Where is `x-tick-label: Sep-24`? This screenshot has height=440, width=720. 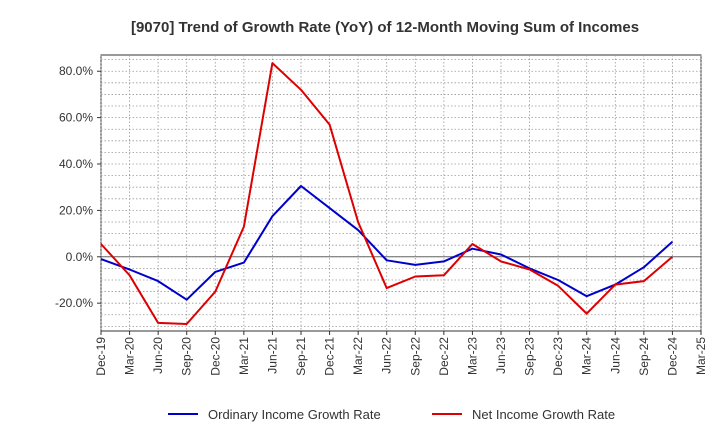
x-tick-label: Sep-24 is located at coordinates (644, 356).